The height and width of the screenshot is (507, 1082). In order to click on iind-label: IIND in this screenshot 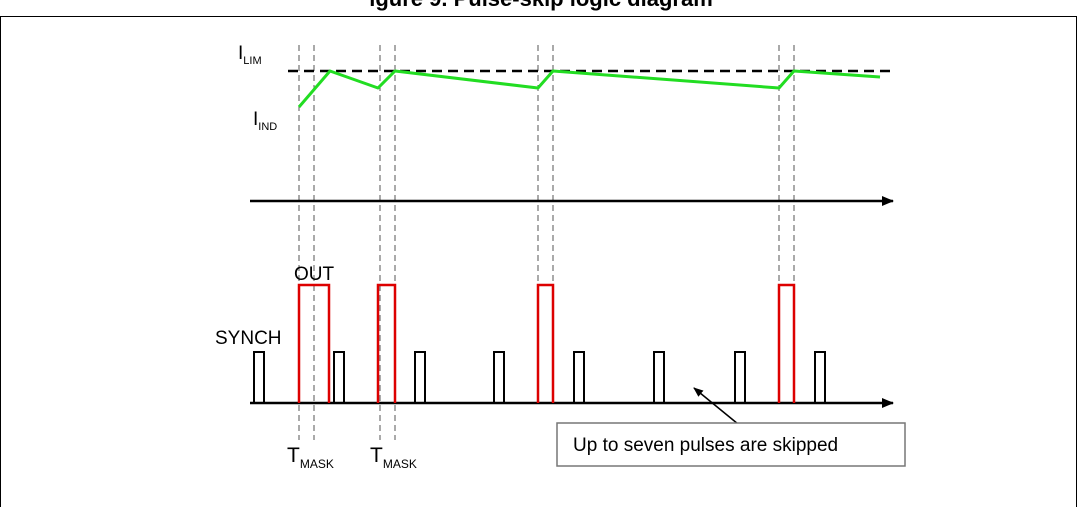, I will do `click(265, 121)`.